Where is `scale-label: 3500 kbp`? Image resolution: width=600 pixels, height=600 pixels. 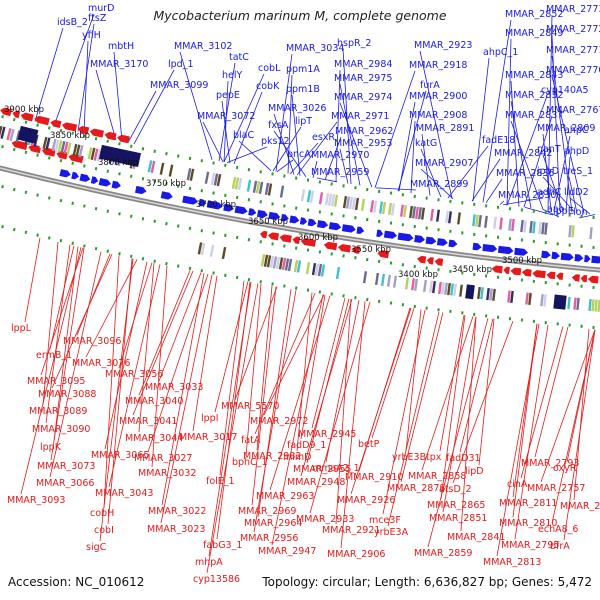
scale-label: 3500 kbp is located at coordinates (522, 261).